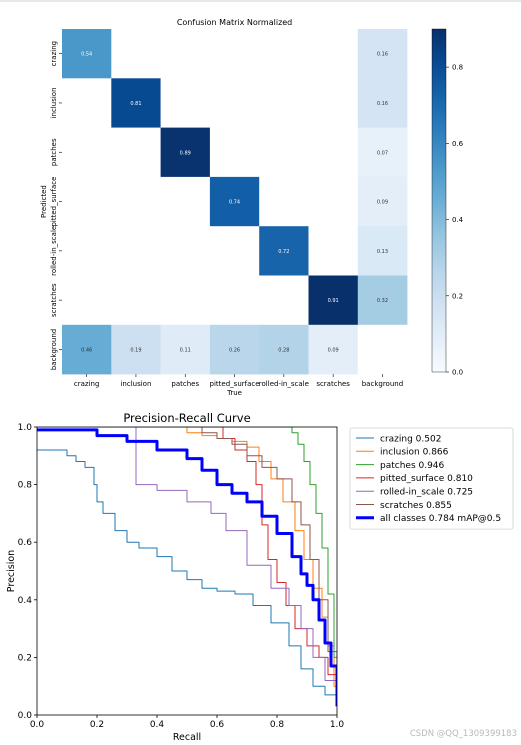  Describe the element at coordinates (426, 479) in the screenshot. I see `pr-legend-label: pitted_surface 0.810` at that location.